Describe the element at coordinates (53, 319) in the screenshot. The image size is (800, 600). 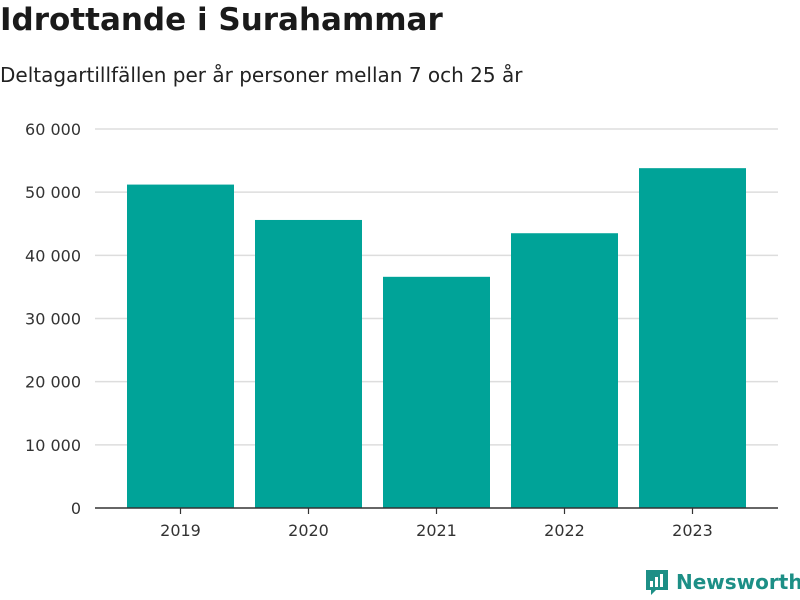
I see `y-tick-label: 30 000` at that location.